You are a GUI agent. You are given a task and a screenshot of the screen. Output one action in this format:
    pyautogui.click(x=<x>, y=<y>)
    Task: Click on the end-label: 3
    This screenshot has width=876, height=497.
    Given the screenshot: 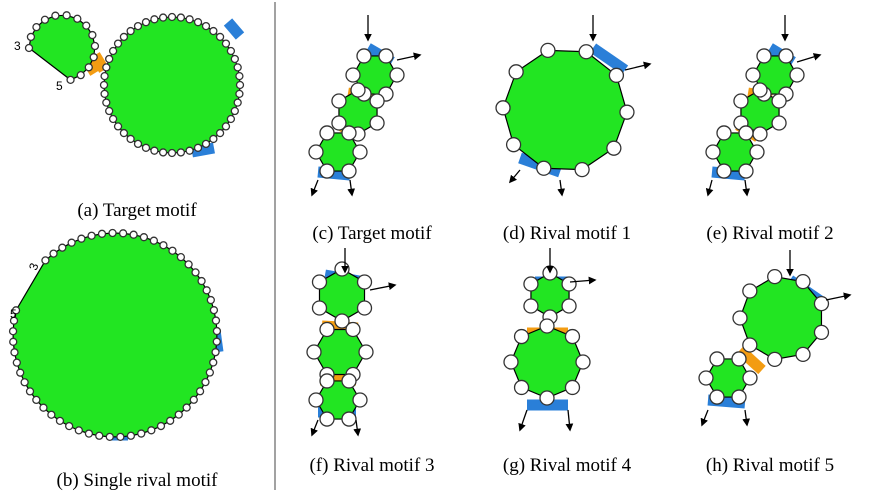 What is the action you would take?
    pyautogui.click(x=17, y=46)
    